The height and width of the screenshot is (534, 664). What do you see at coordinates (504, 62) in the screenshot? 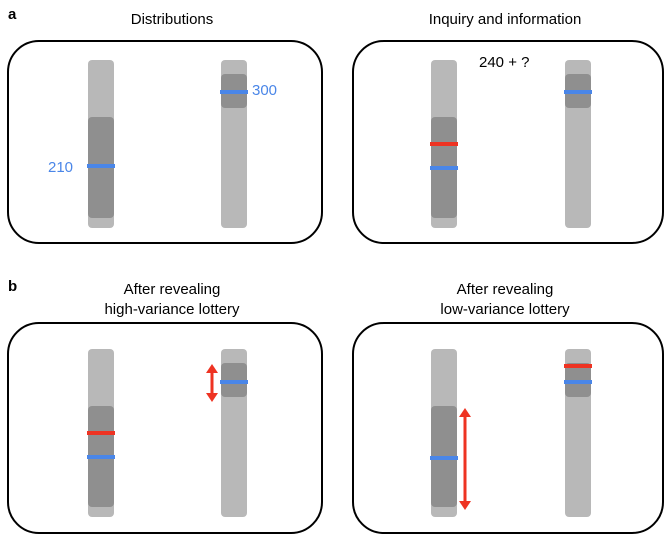
I see `inquiry-text: 240 + ?` at bounding box center [504, 62].